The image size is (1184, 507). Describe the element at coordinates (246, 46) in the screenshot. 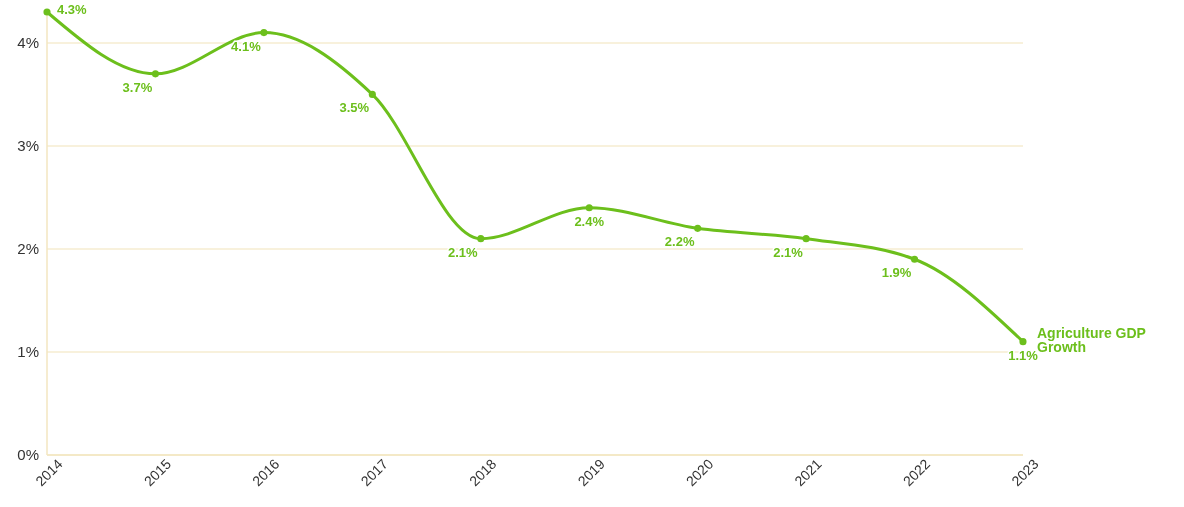

I see `data-label: 4.1%` at that location.